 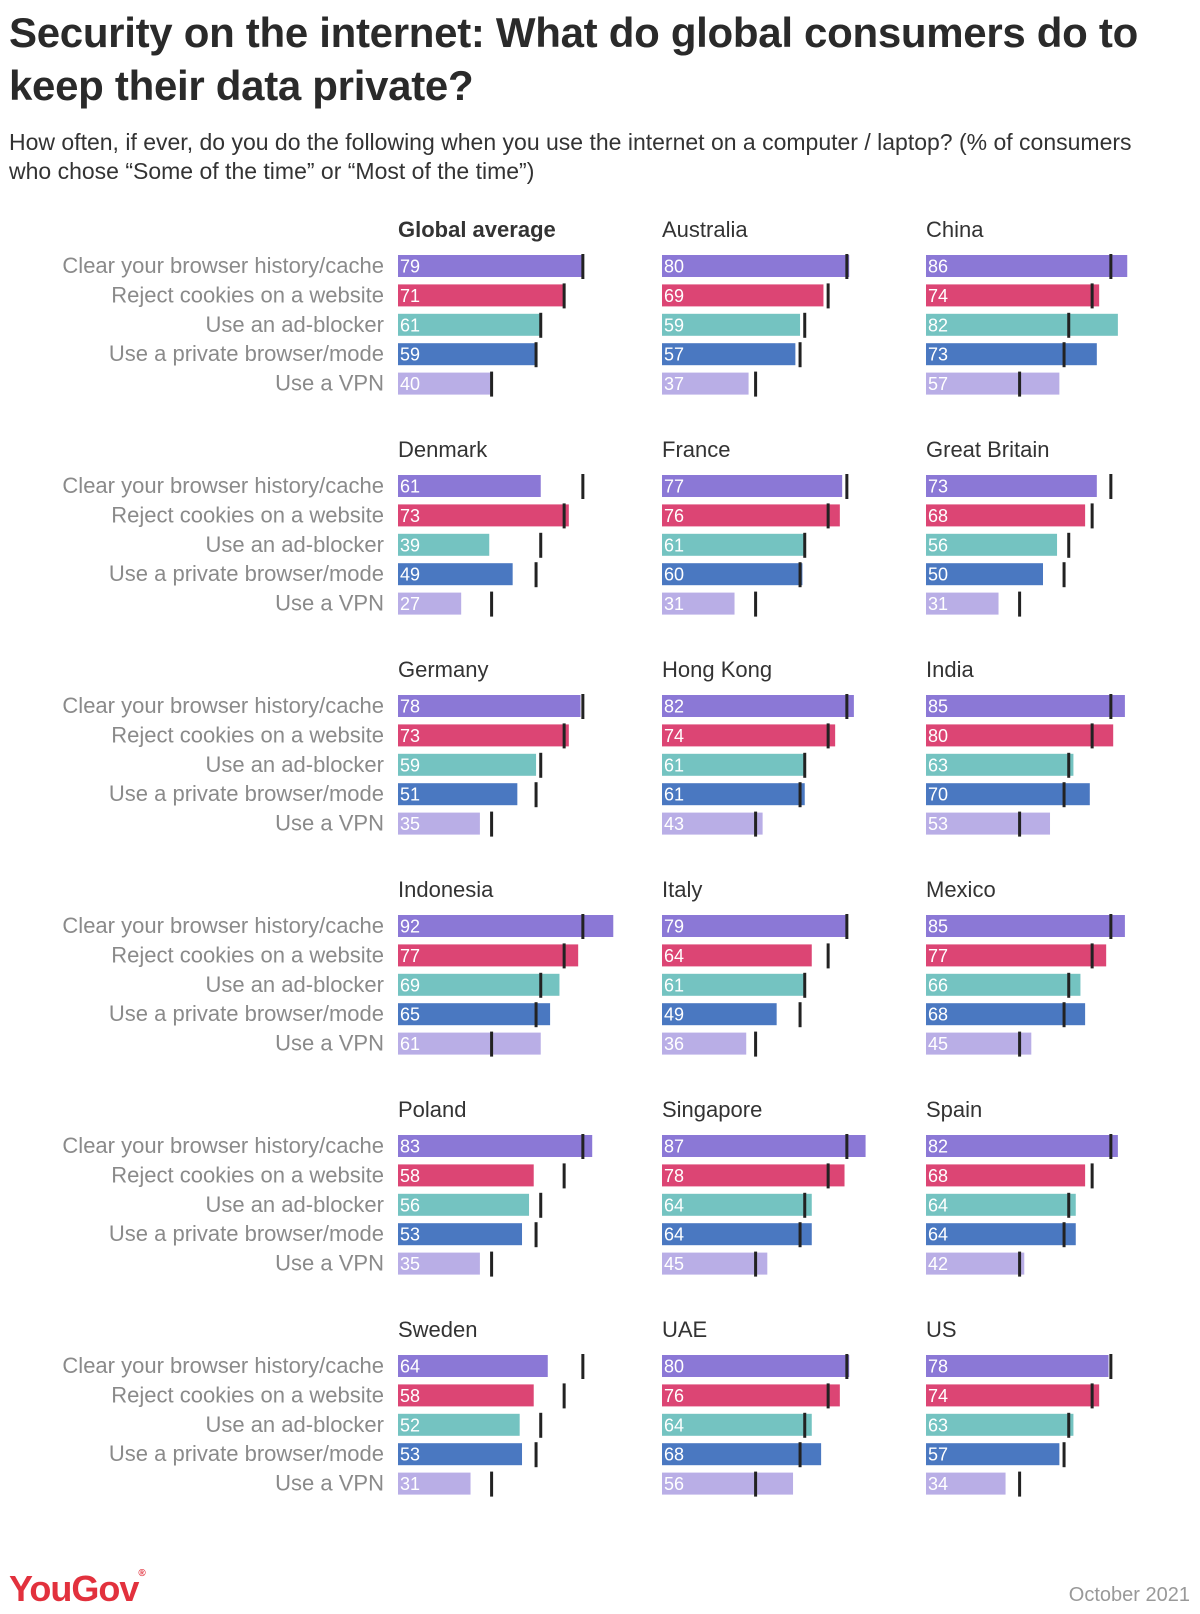 What do you see at coordinates (1025, 967) in the screenshot?
I see `panel-mexico: Mexico 85 77 66 68 45` at bounding box center [1025, 967].